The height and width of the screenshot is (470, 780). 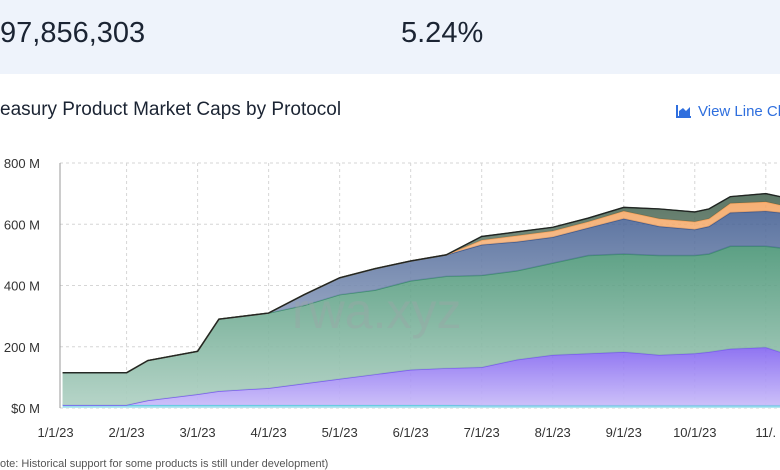 What do you see at coordinates (683, 111) in the screenshot?
I see `chart-icon` at bounding box center [683, 111].